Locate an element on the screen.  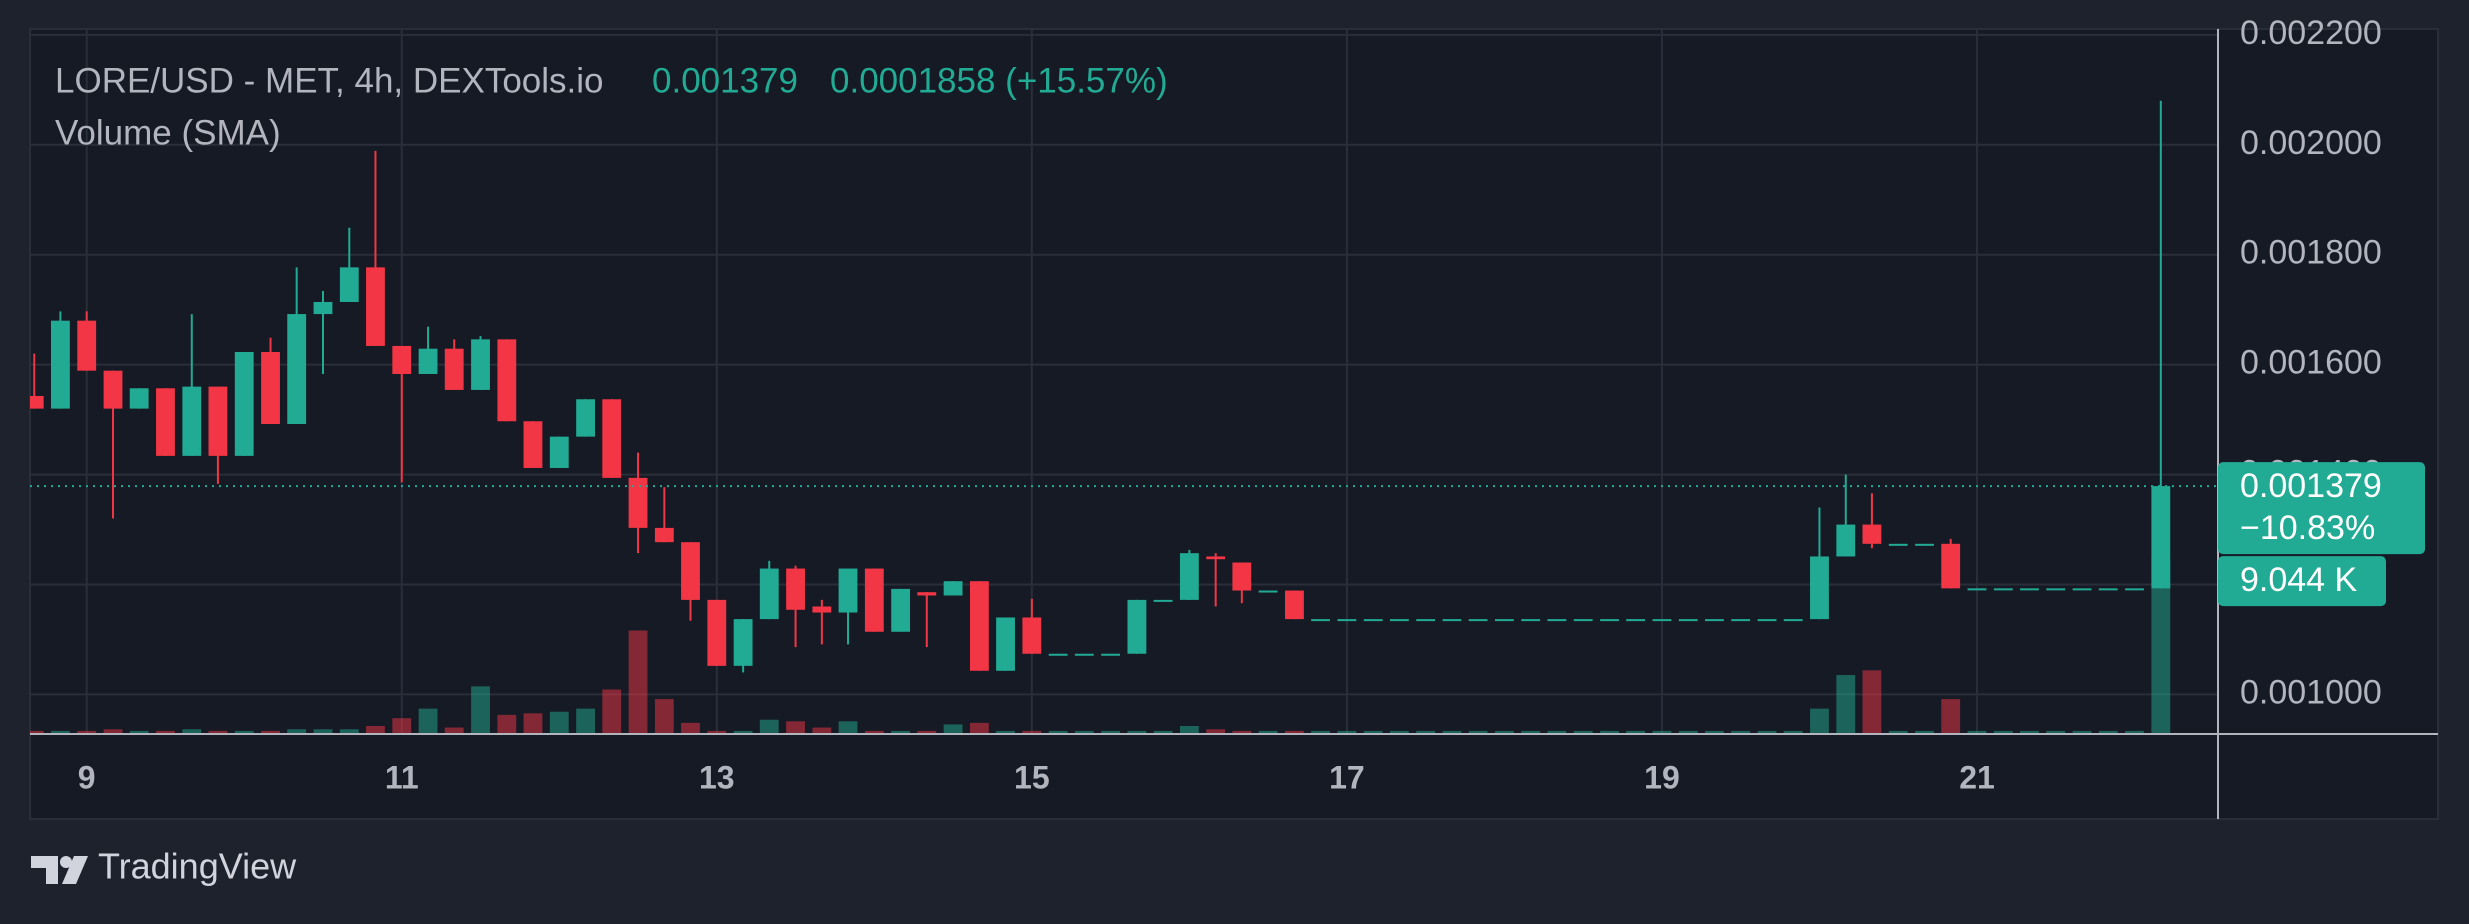
brand-name: TradingView is located at coordinates (197, 866).